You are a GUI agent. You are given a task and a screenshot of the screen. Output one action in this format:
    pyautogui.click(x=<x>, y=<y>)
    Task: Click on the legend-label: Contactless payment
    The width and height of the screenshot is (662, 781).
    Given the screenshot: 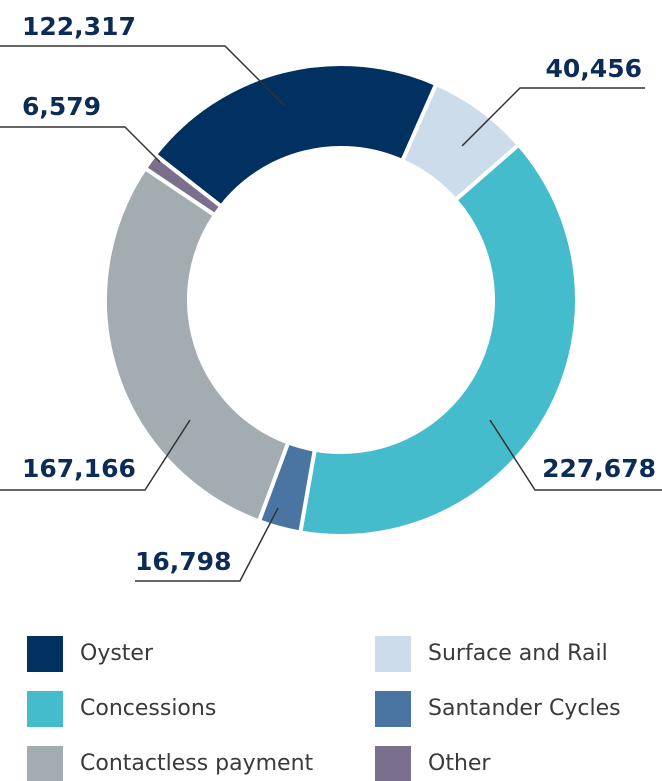 What is the action you would take?
    pyautogui.click(x=197, y=763)
    